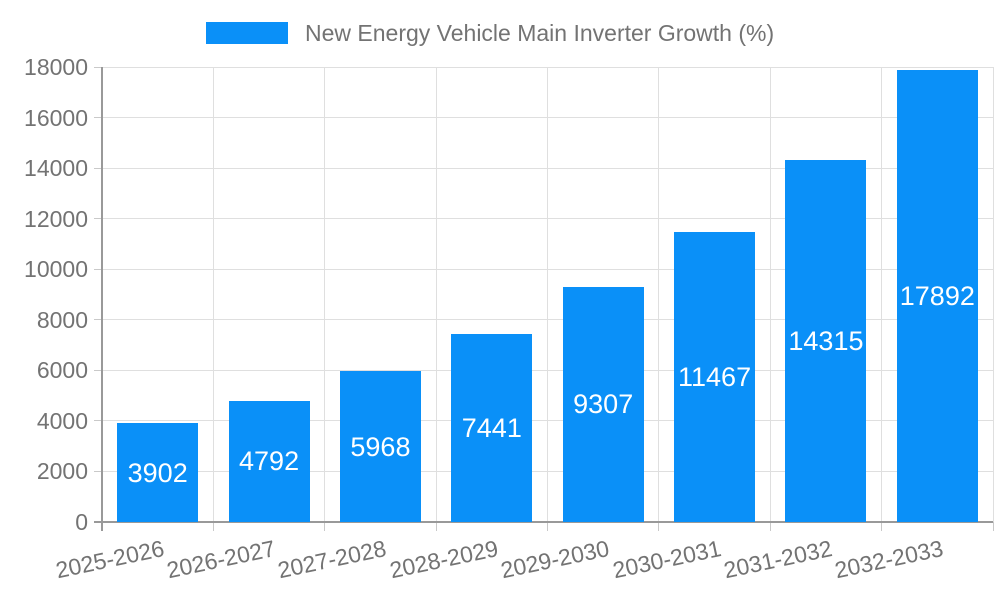  I want to click on y-axis-tick-label: 2000, so click(62, 471).